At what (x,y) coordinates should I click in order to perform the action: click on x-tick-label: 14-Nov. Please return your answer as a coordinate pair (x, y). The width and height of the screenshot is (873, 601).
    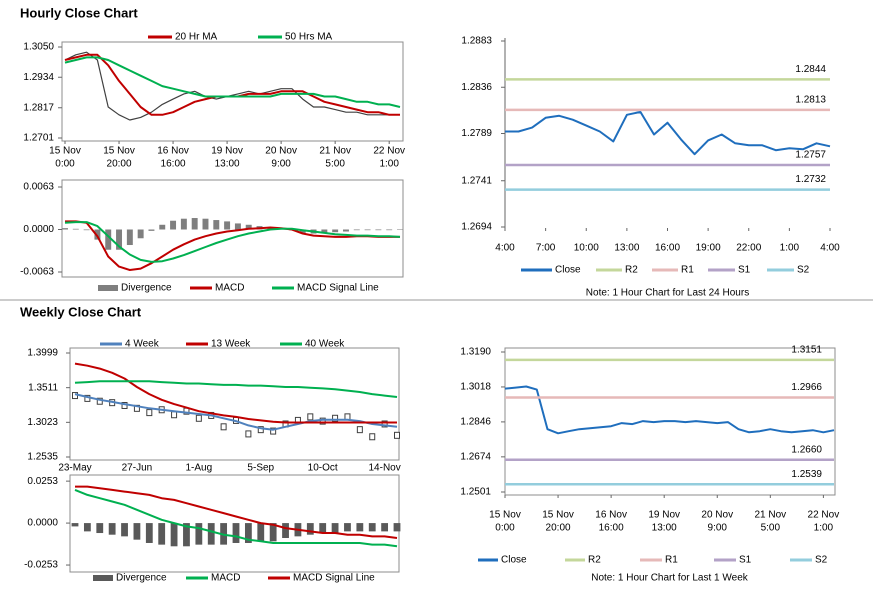
    Looking at the image, I should click on (384, 468).